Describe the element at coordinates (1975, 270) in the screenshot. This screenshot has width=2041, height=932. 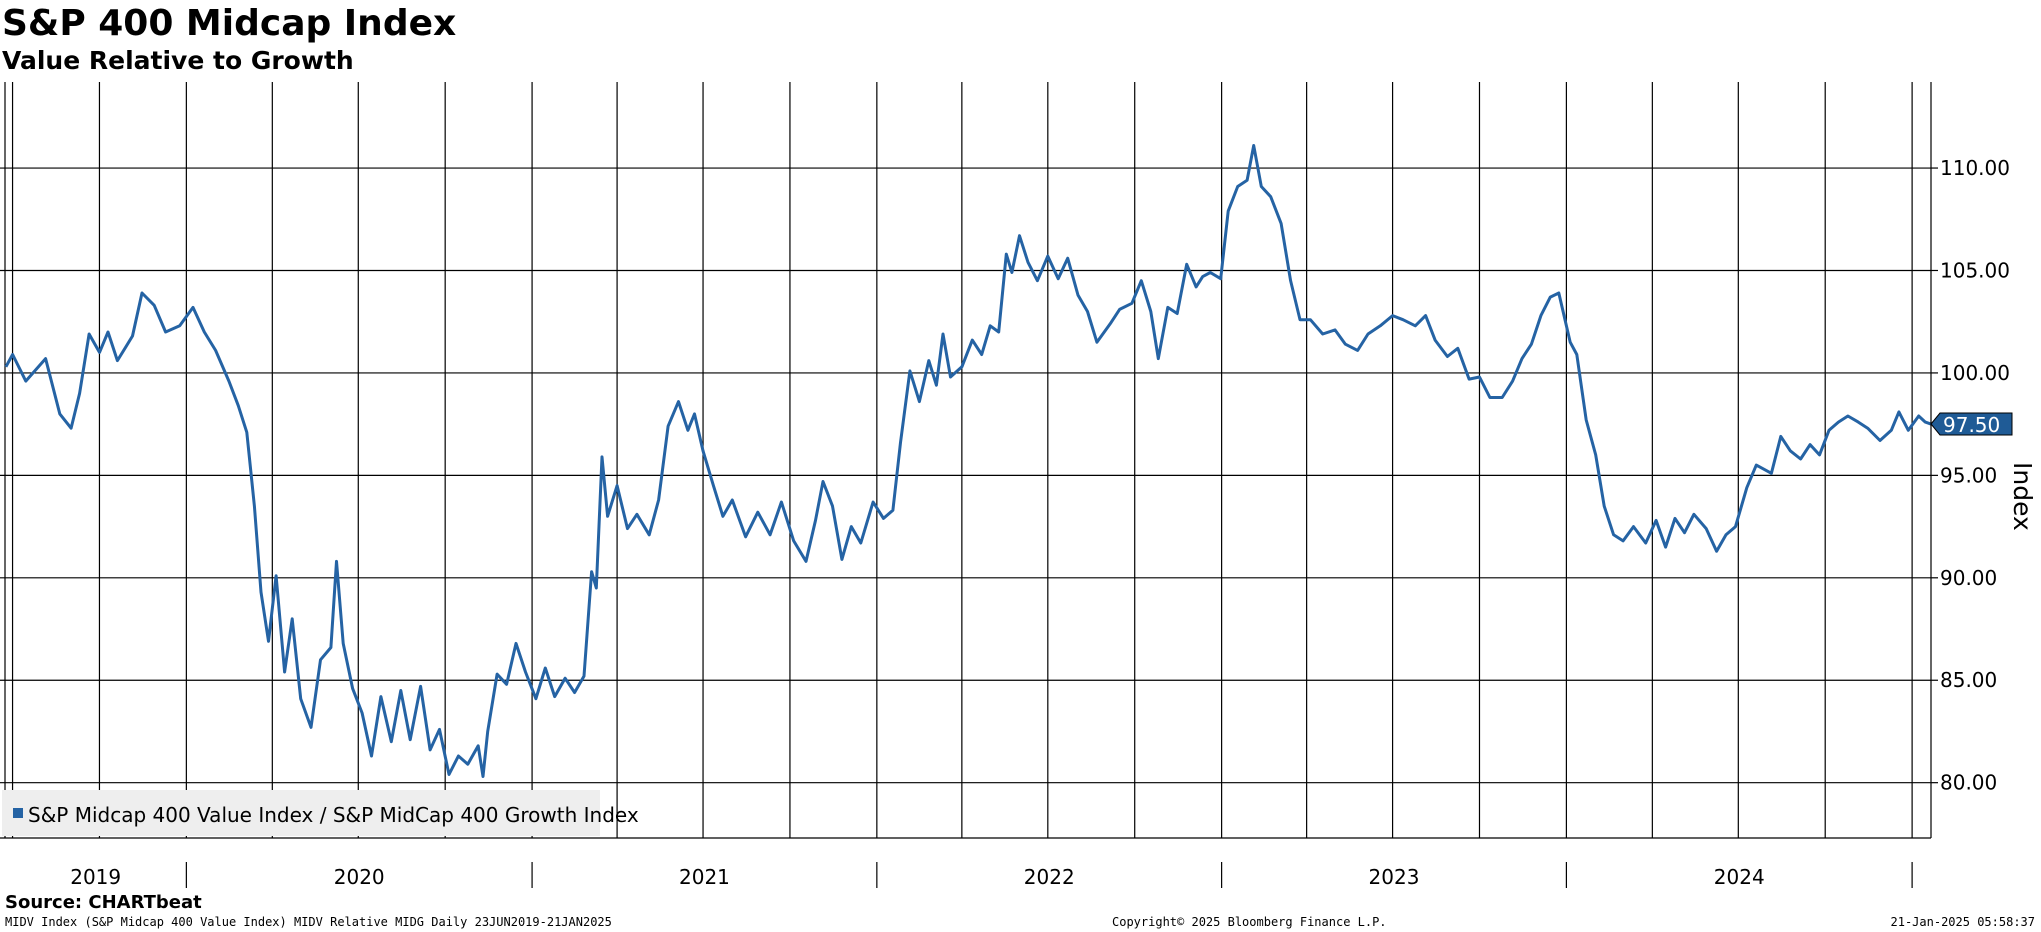
I see `y-tick-label: 105.00` at that location.